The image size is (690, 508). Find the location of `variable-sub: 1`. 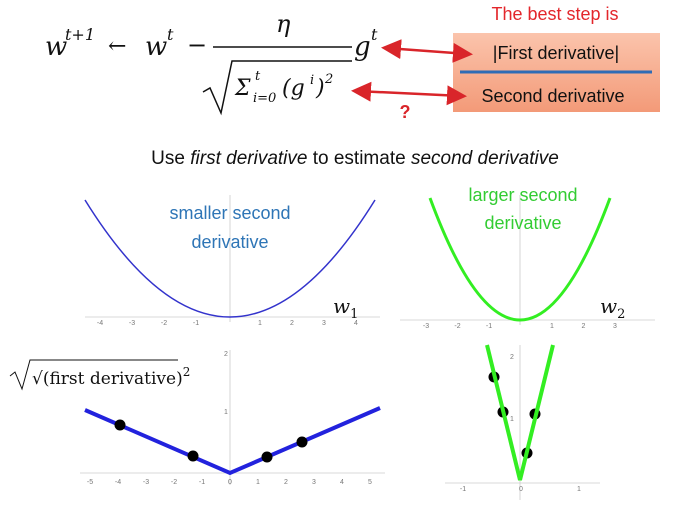

variable-sub: 1 is located at coordinates (354, 314).